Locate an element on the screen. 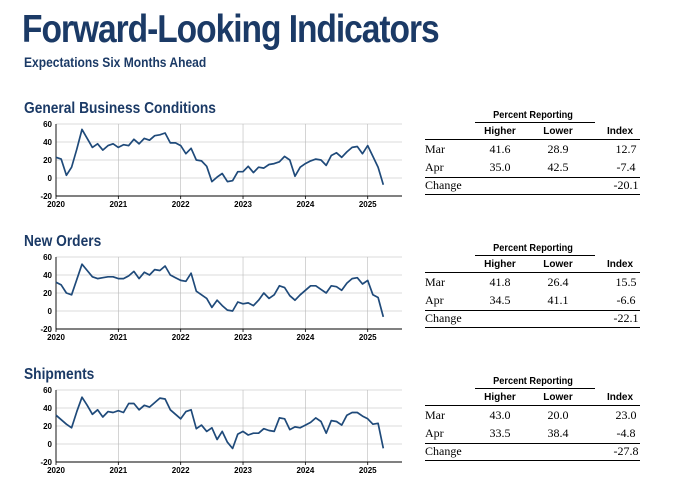 The height and width of the screenshot is (496, 678). mar-higher: 43.0 is located at coordinates (500, 415).